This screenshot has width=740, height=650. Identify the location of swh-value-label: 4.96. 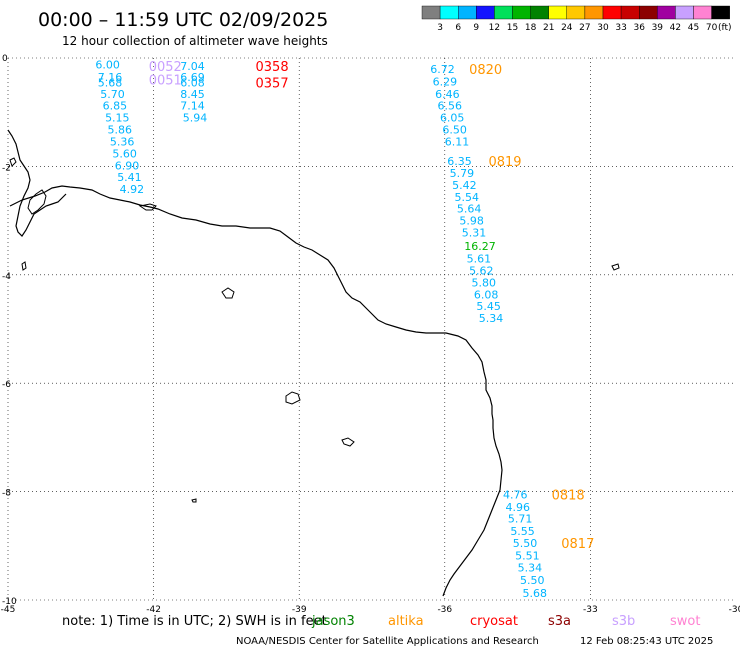
(517, 507).